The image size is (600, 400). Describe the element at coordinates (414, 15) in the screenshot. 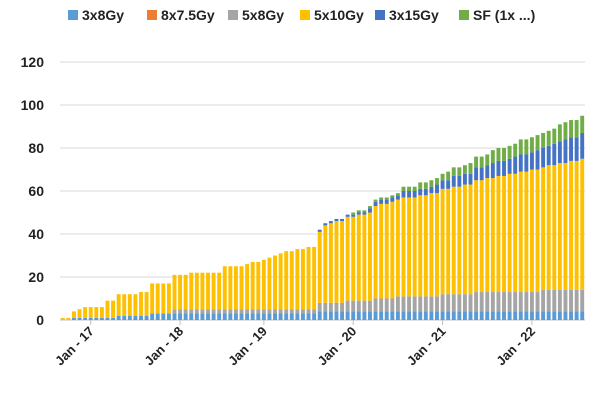

I see `legend-label: 3x15Gy` at that location.